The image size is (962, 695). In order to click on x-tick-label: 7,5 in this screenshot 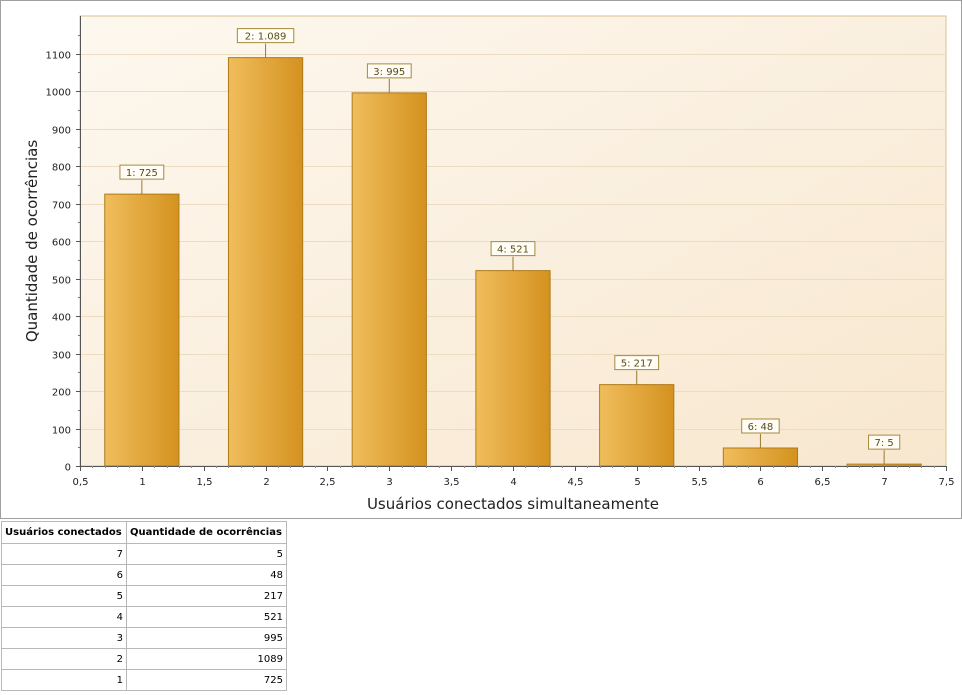, I will do `click(947, 482)`.